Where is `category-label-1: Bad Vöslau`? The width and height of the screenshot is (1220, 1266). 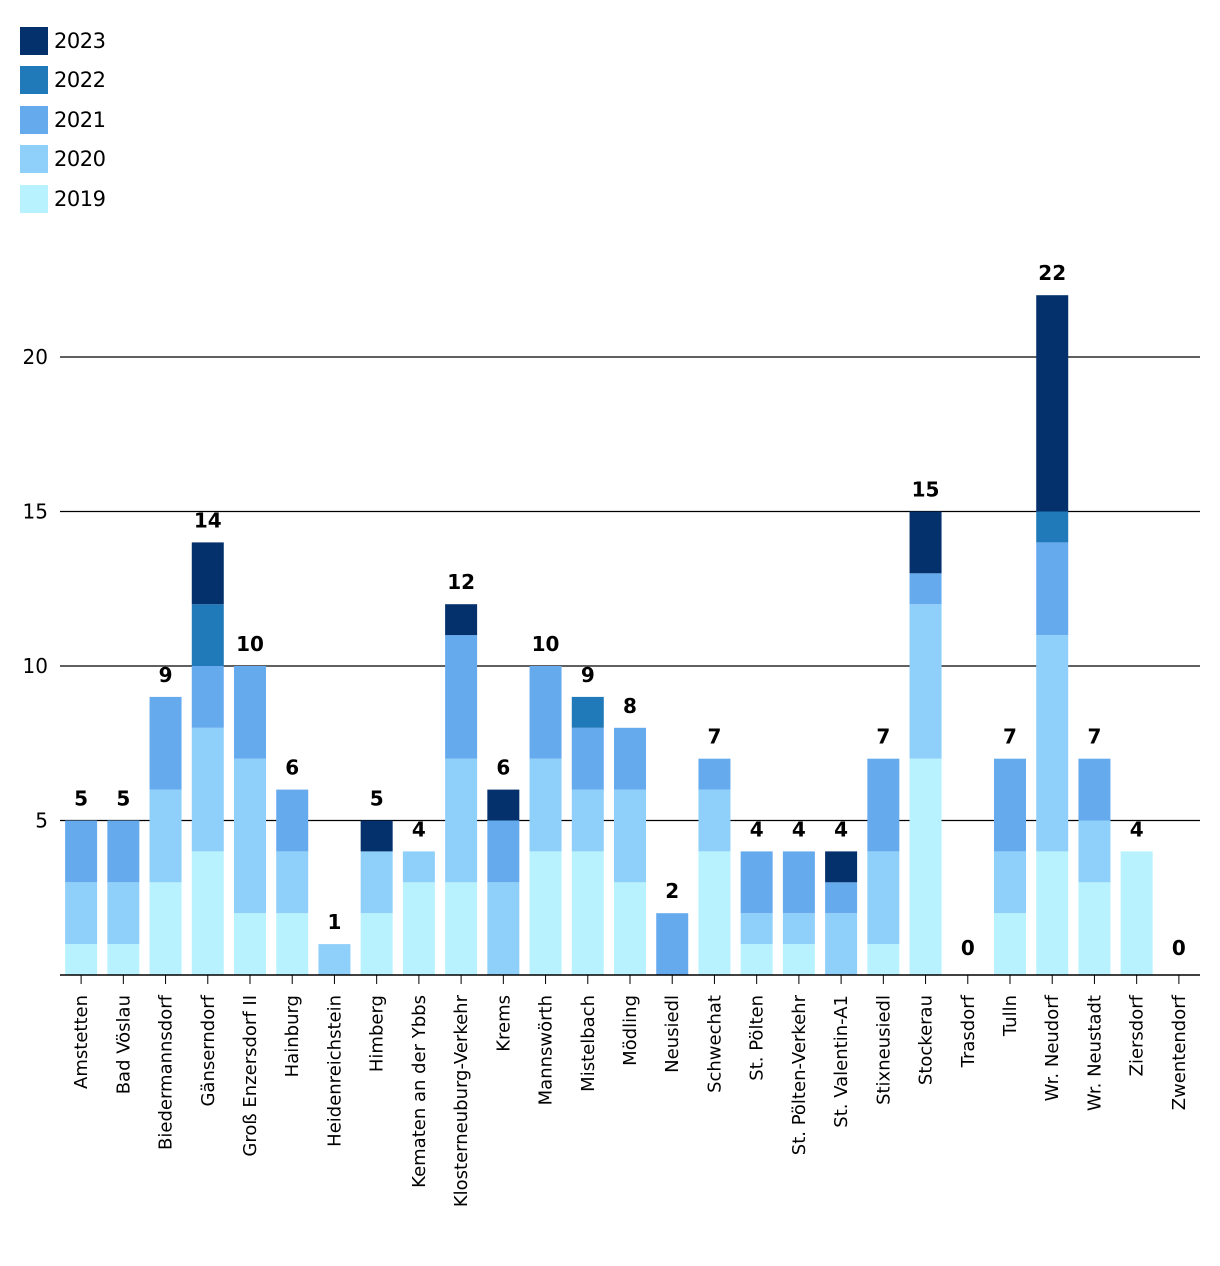 category-label-1: Bad Vöslau is located at coordinates (123, 1044).